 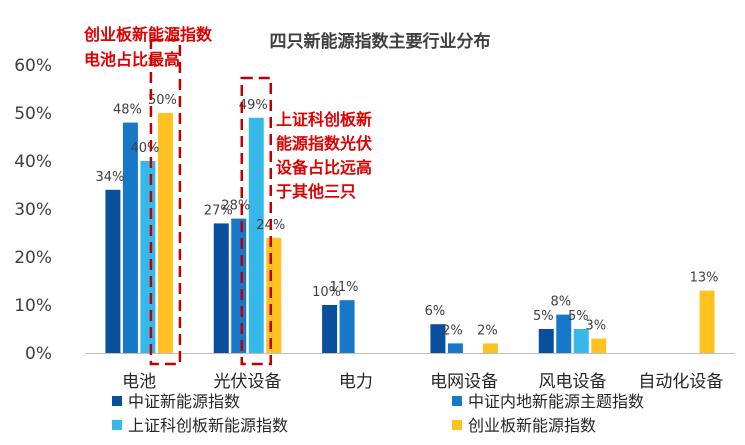 I want to click on data-label: 50%, so click(x=162, y=100).